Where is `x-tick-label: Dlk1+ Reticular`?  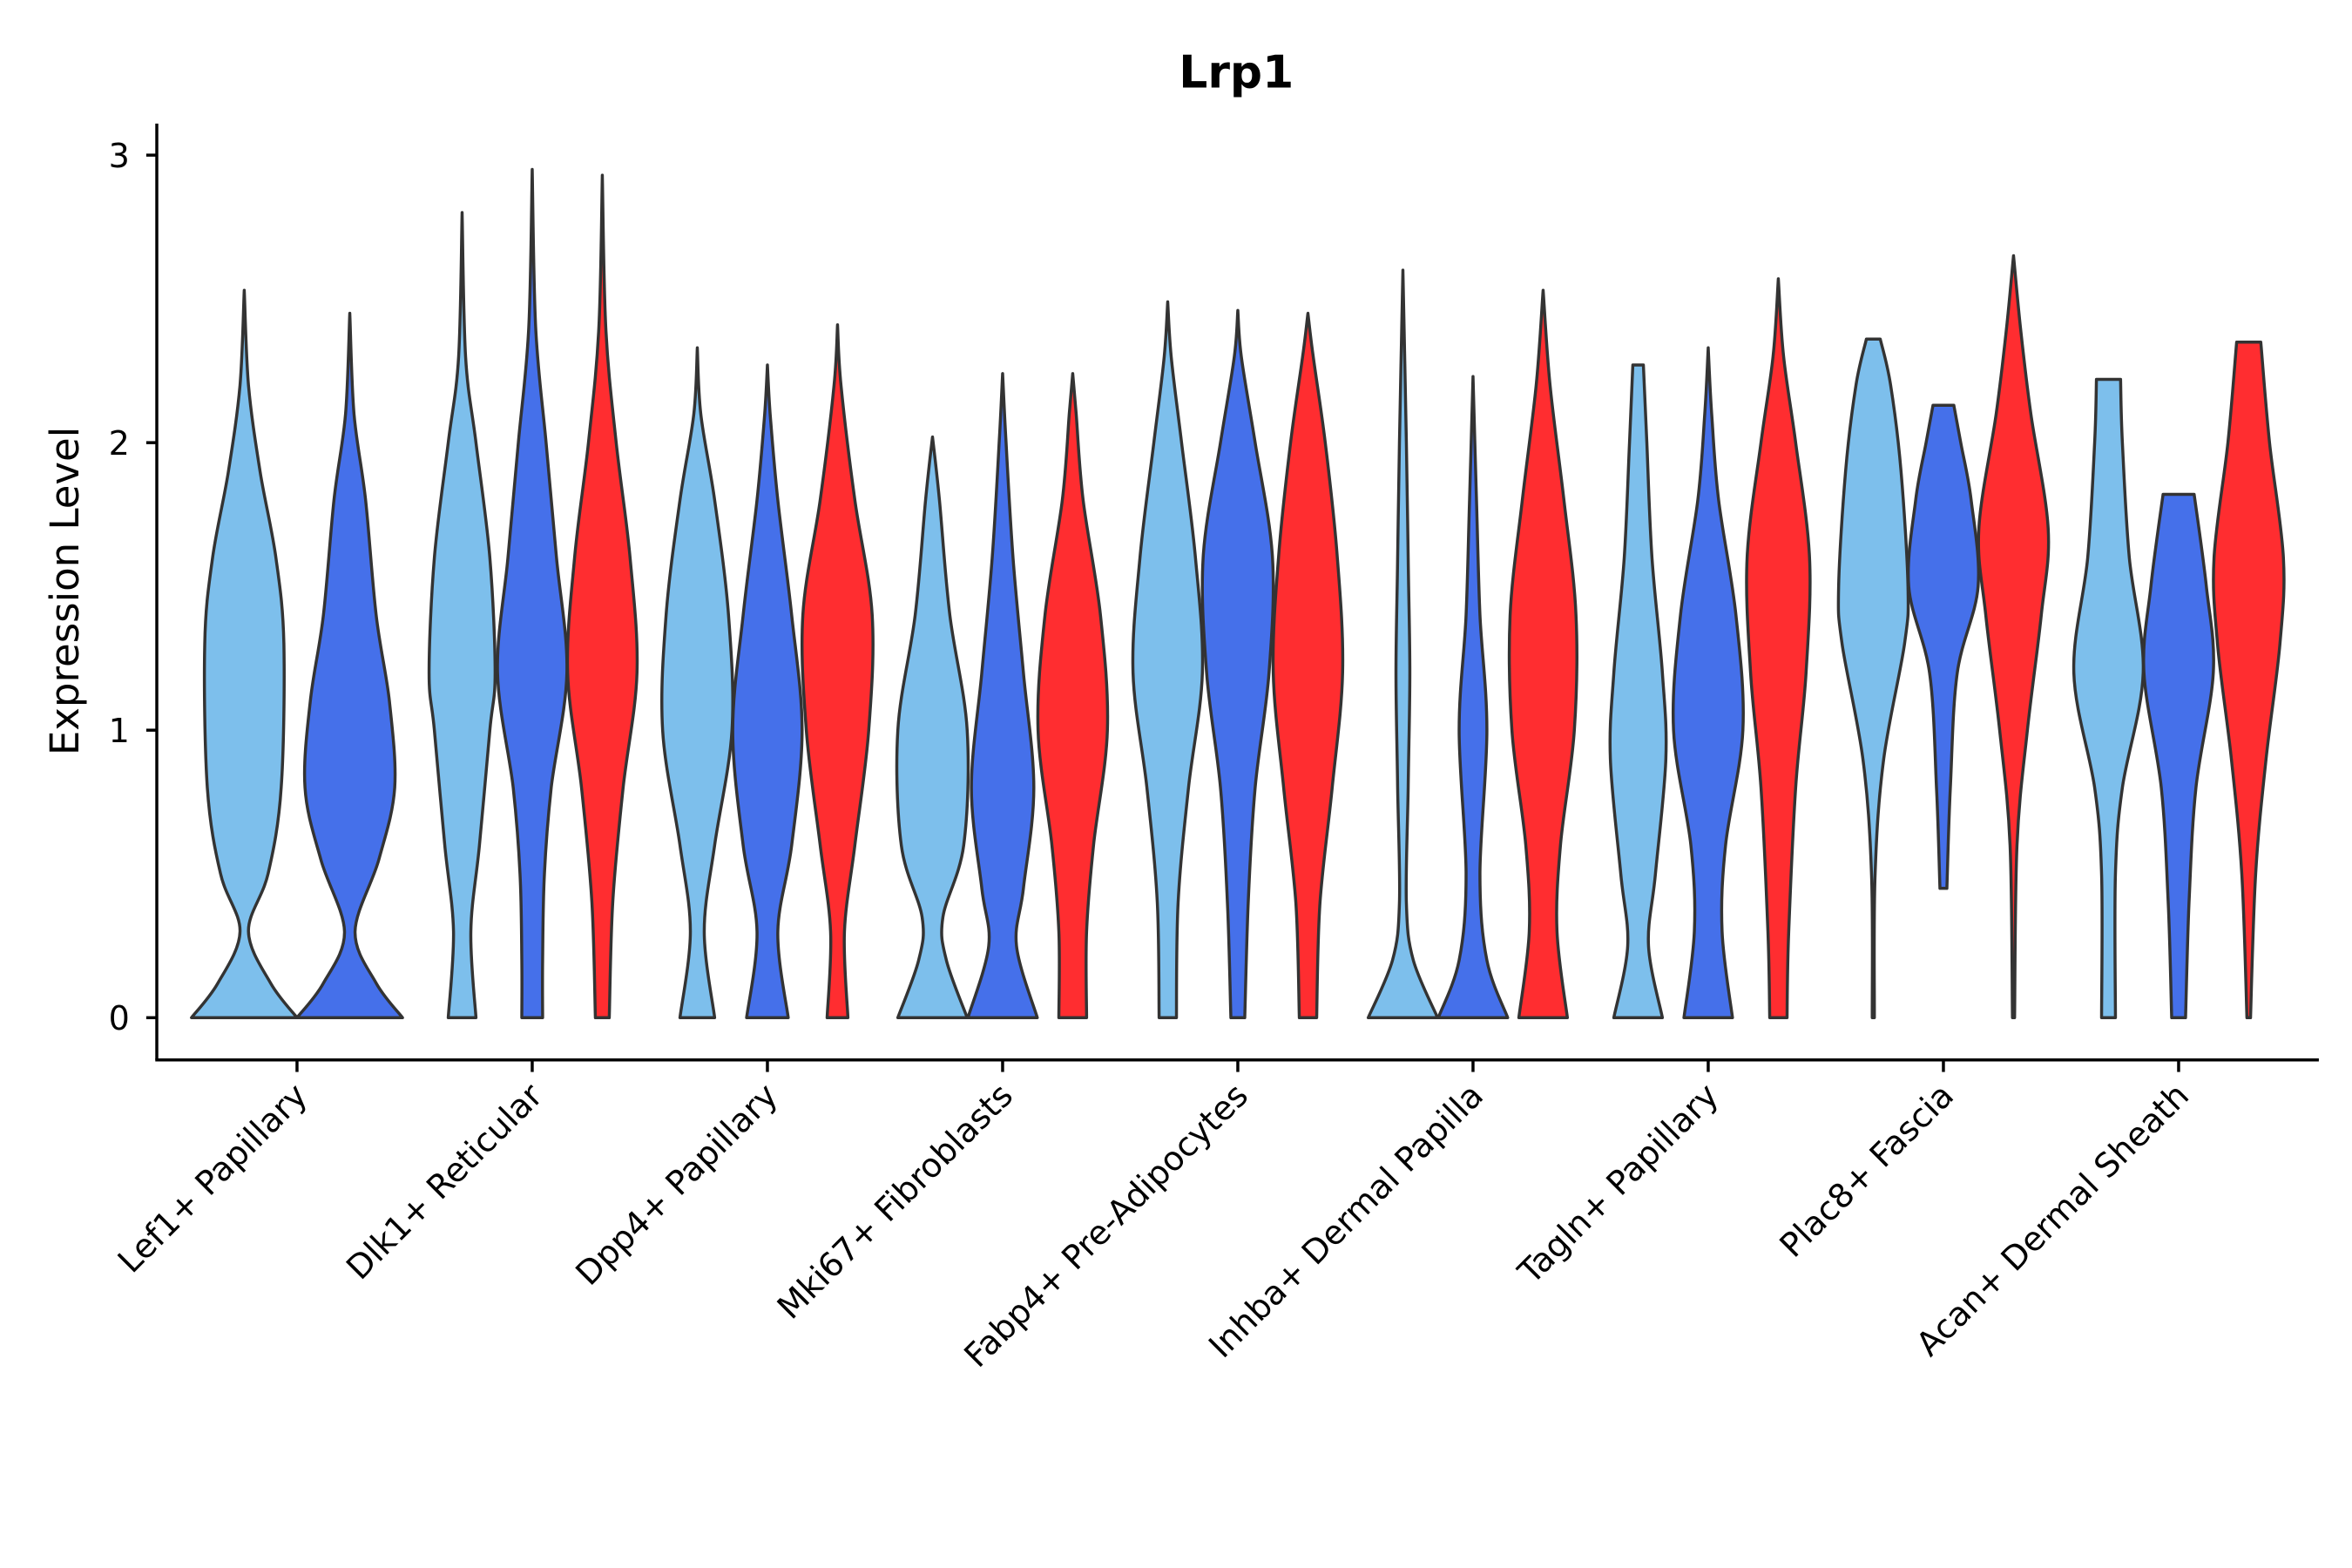 x-tick-label: Dlk1+ Reticular is located at coordinates (444, 1182).